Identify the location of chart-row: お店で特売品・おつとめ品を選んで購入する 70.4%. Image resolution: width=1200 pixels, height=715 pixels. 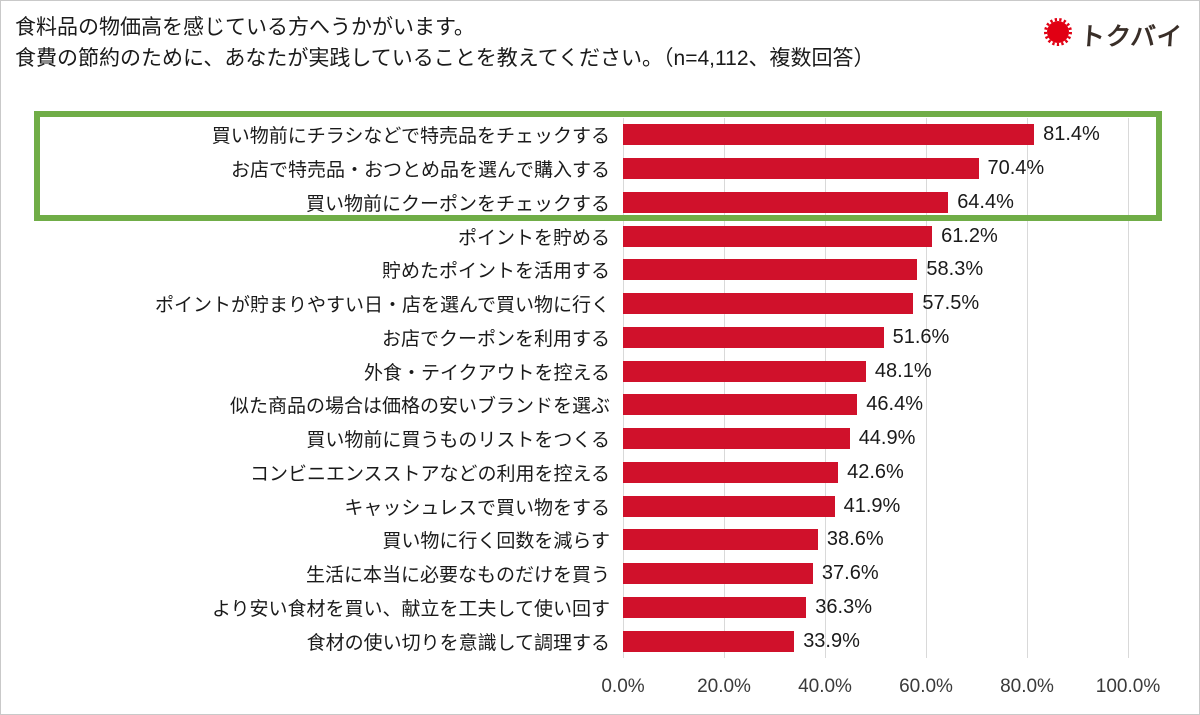
(600, 169).